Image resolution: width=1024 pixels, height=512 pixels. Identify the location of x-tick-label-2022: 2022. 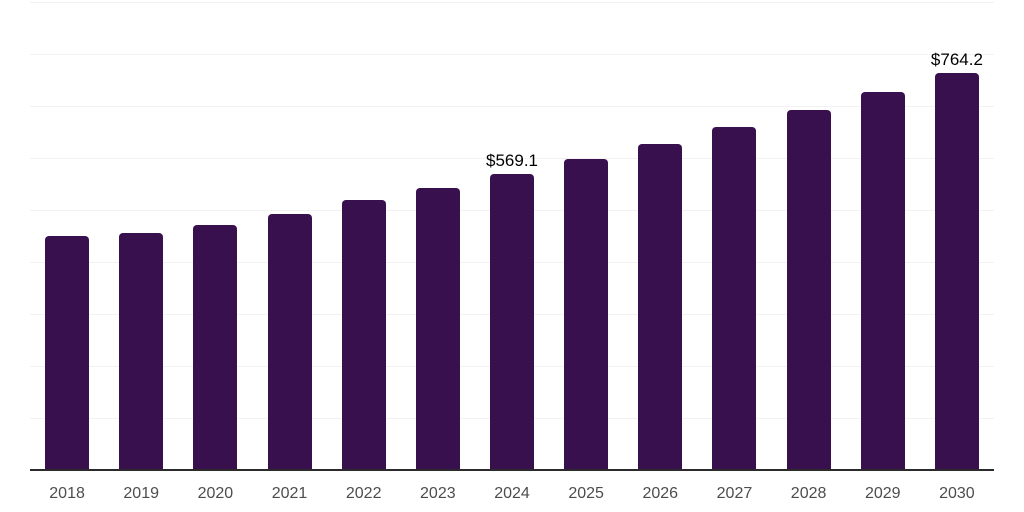
(363, 493).